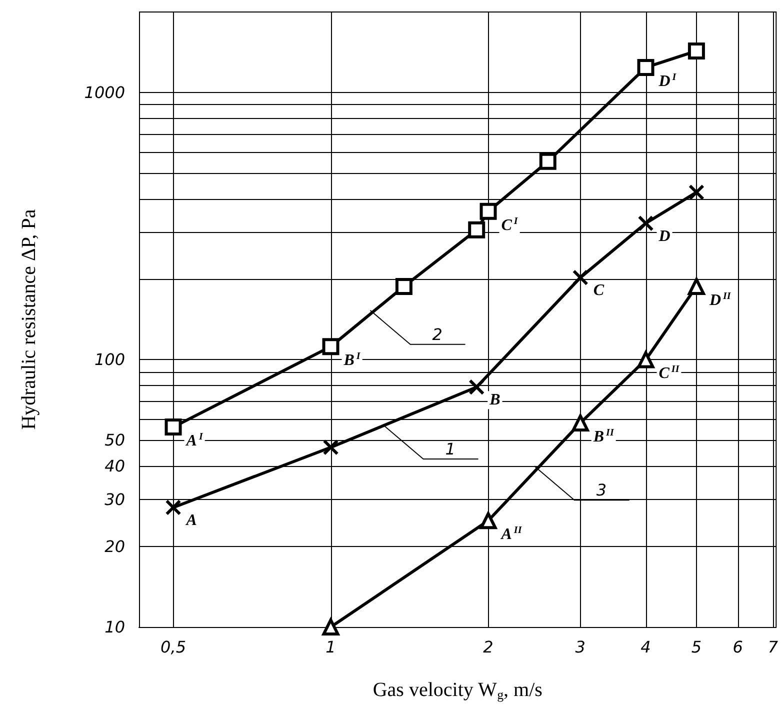 Image resolution: width=781 pixels, height=715 pixels. I want to click on y-tick-label: 10, so click(114, 627).